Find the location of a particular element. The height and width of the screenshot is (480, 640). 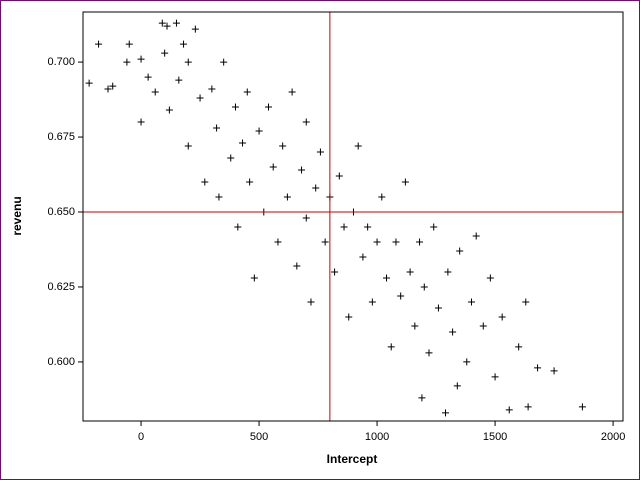

y-tick-label: 0.650 is located at coordinates (61, 212).